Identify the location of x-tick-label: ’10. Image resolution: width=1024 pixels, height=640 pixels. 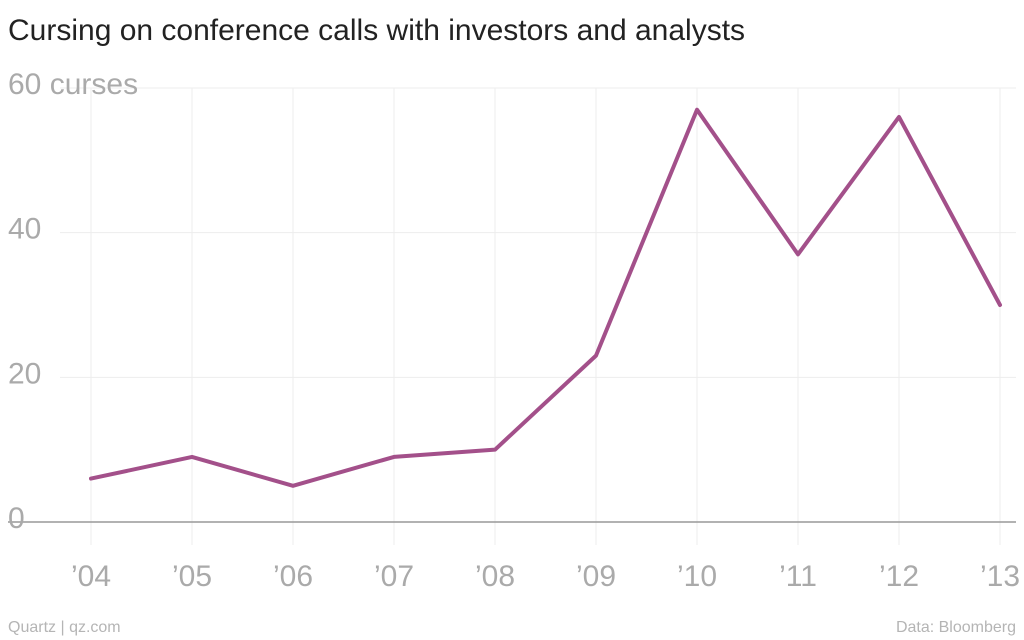
(697, 576).